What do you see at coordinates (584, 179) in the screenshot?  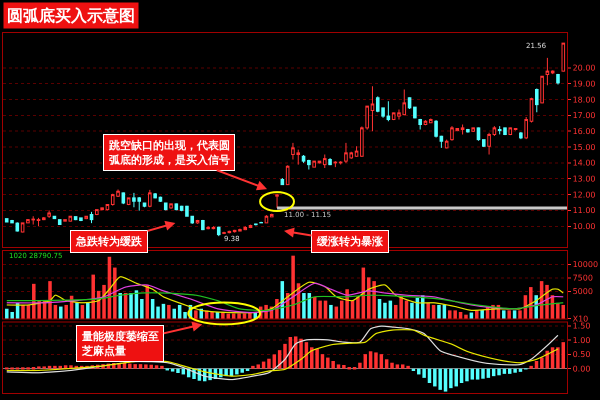 I see `y-tick-label: 13.00` at bounding box center [584, 179].